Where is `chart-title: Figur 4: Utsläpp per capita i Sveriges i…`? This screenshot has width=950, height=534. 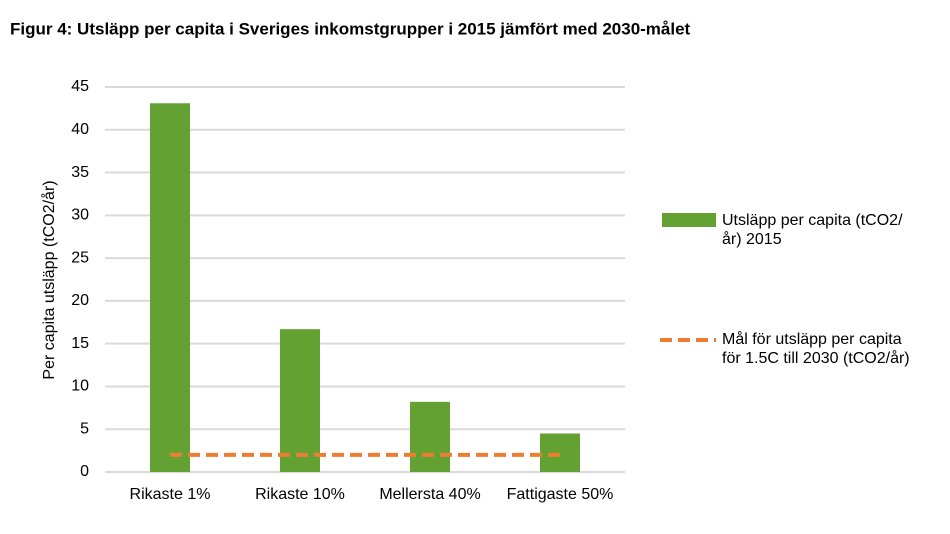
chart-title: Figur 4: Utsläpp per capita i Sveriges i… is located at coordinates (350, 28).